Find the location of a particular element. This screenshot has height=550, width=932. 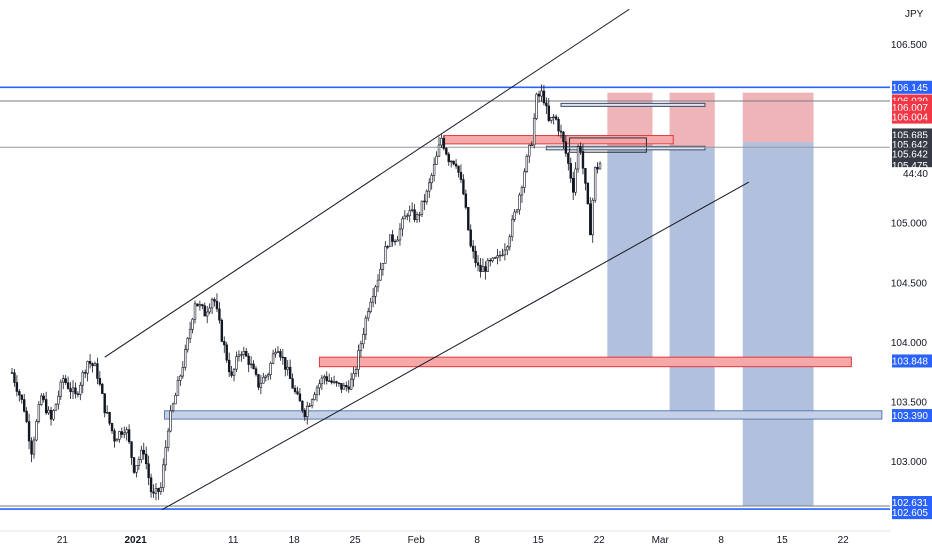

price-label-text: 102.605 is located at coordinates (910, 513).